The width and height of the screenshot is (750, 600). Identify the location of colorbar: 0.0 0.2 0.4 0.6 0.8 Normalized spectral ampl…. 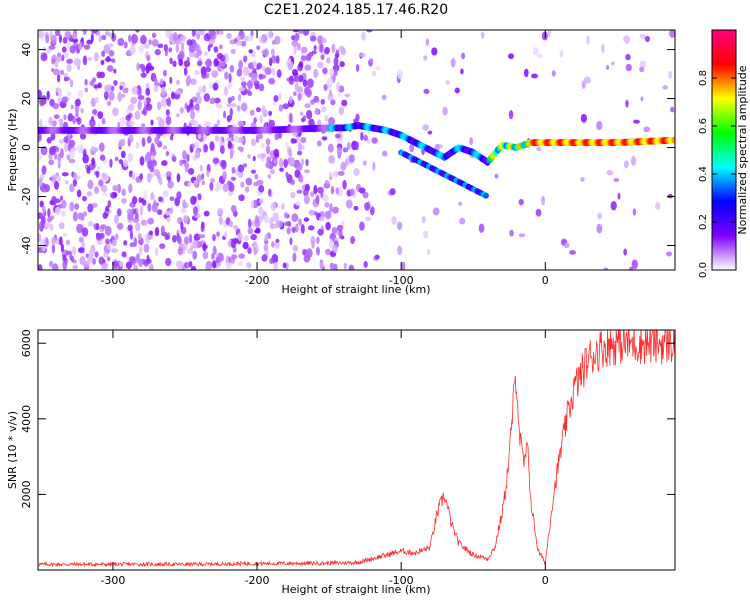
(723, 153).